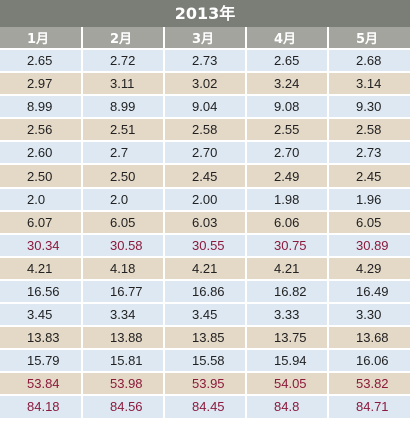 The image size is (410, 435). Describe the element at coordinates (369, 268) in the screenshot. I see `table-cell: 4.29` at that location.